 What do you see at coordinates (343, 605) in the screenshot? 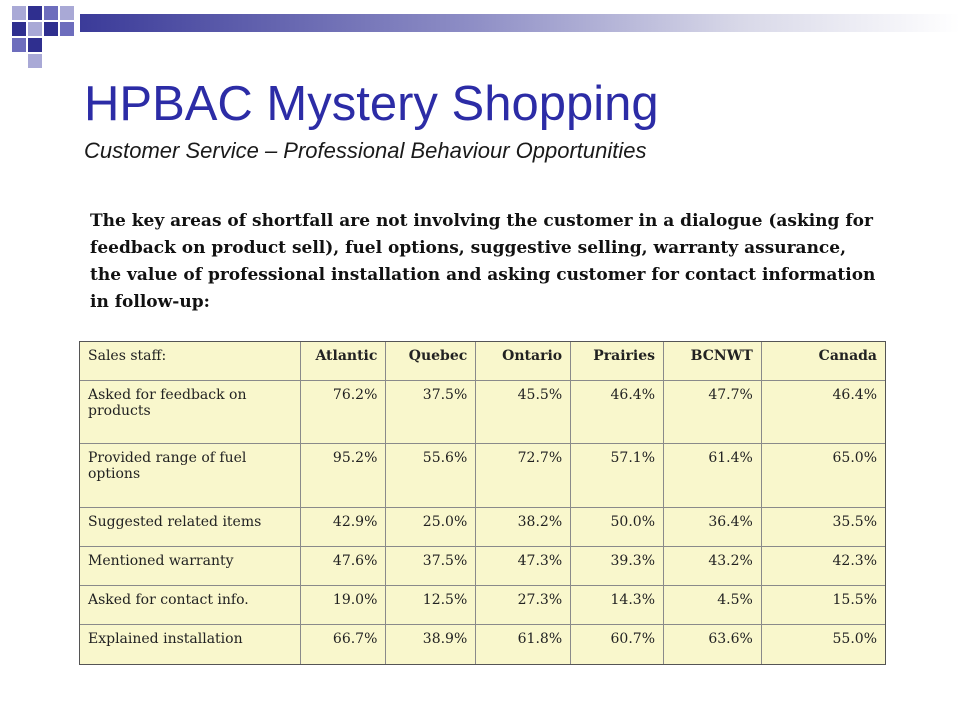
I see `table-cell: 19.0%` at bounding box center [343, 605].